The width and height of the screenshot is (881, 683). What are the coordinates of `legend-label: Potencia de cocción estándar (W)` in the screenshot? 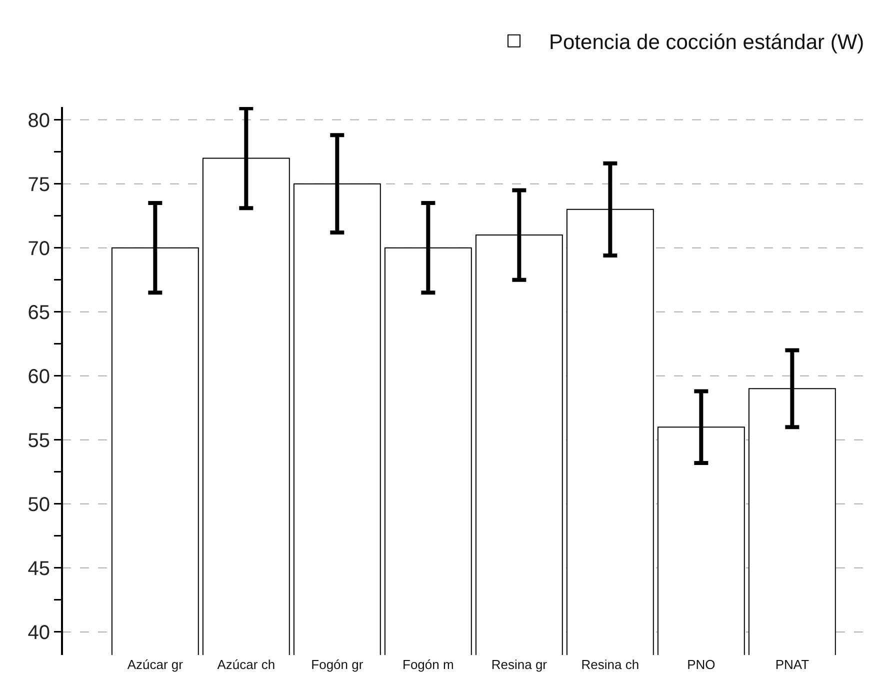 It's located at (706, 42).